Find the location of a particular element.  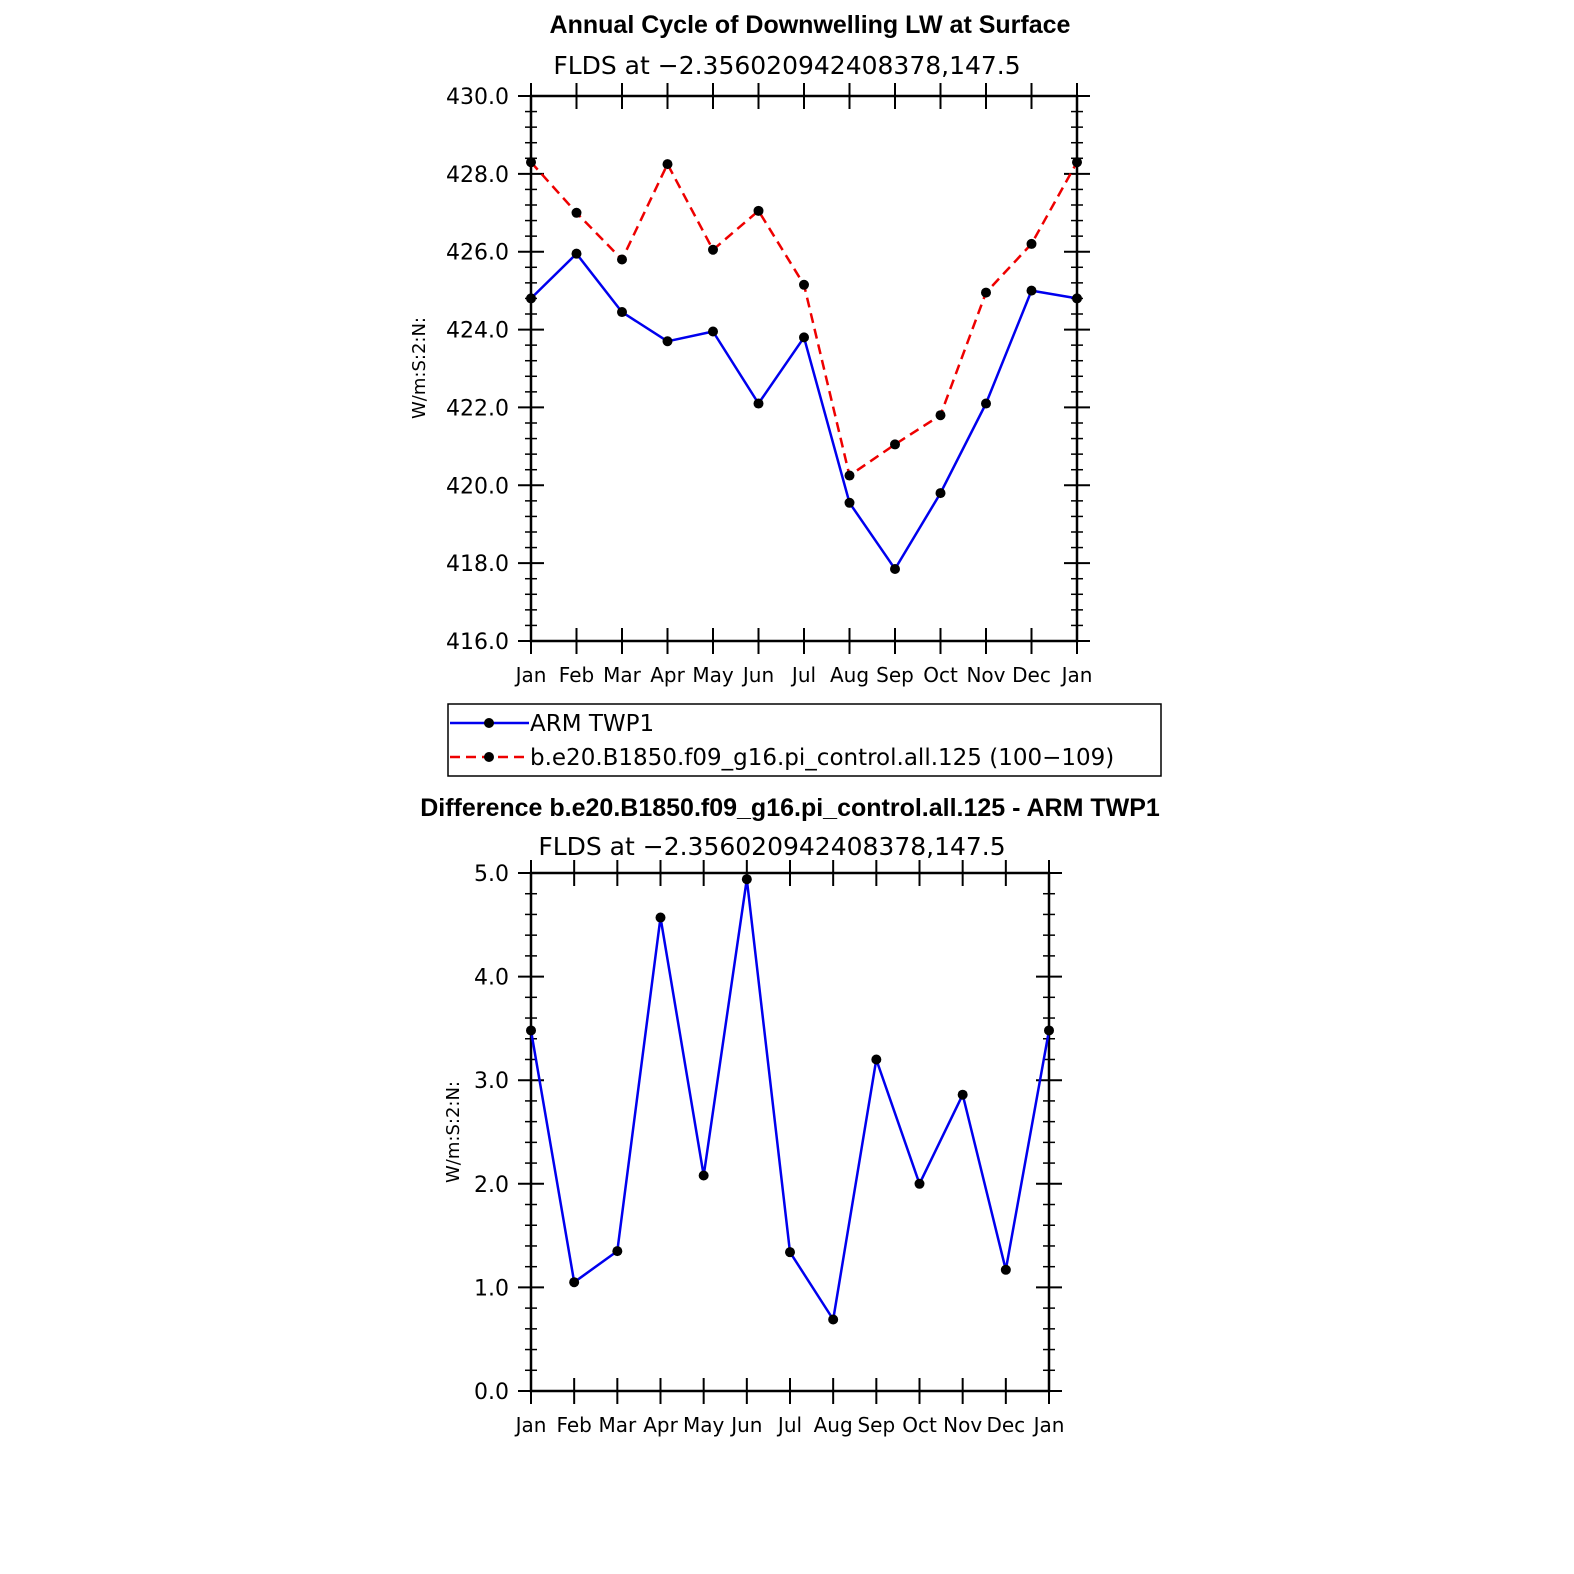

panel1-xtick-label: Mar is located at coordinates (622, 675).